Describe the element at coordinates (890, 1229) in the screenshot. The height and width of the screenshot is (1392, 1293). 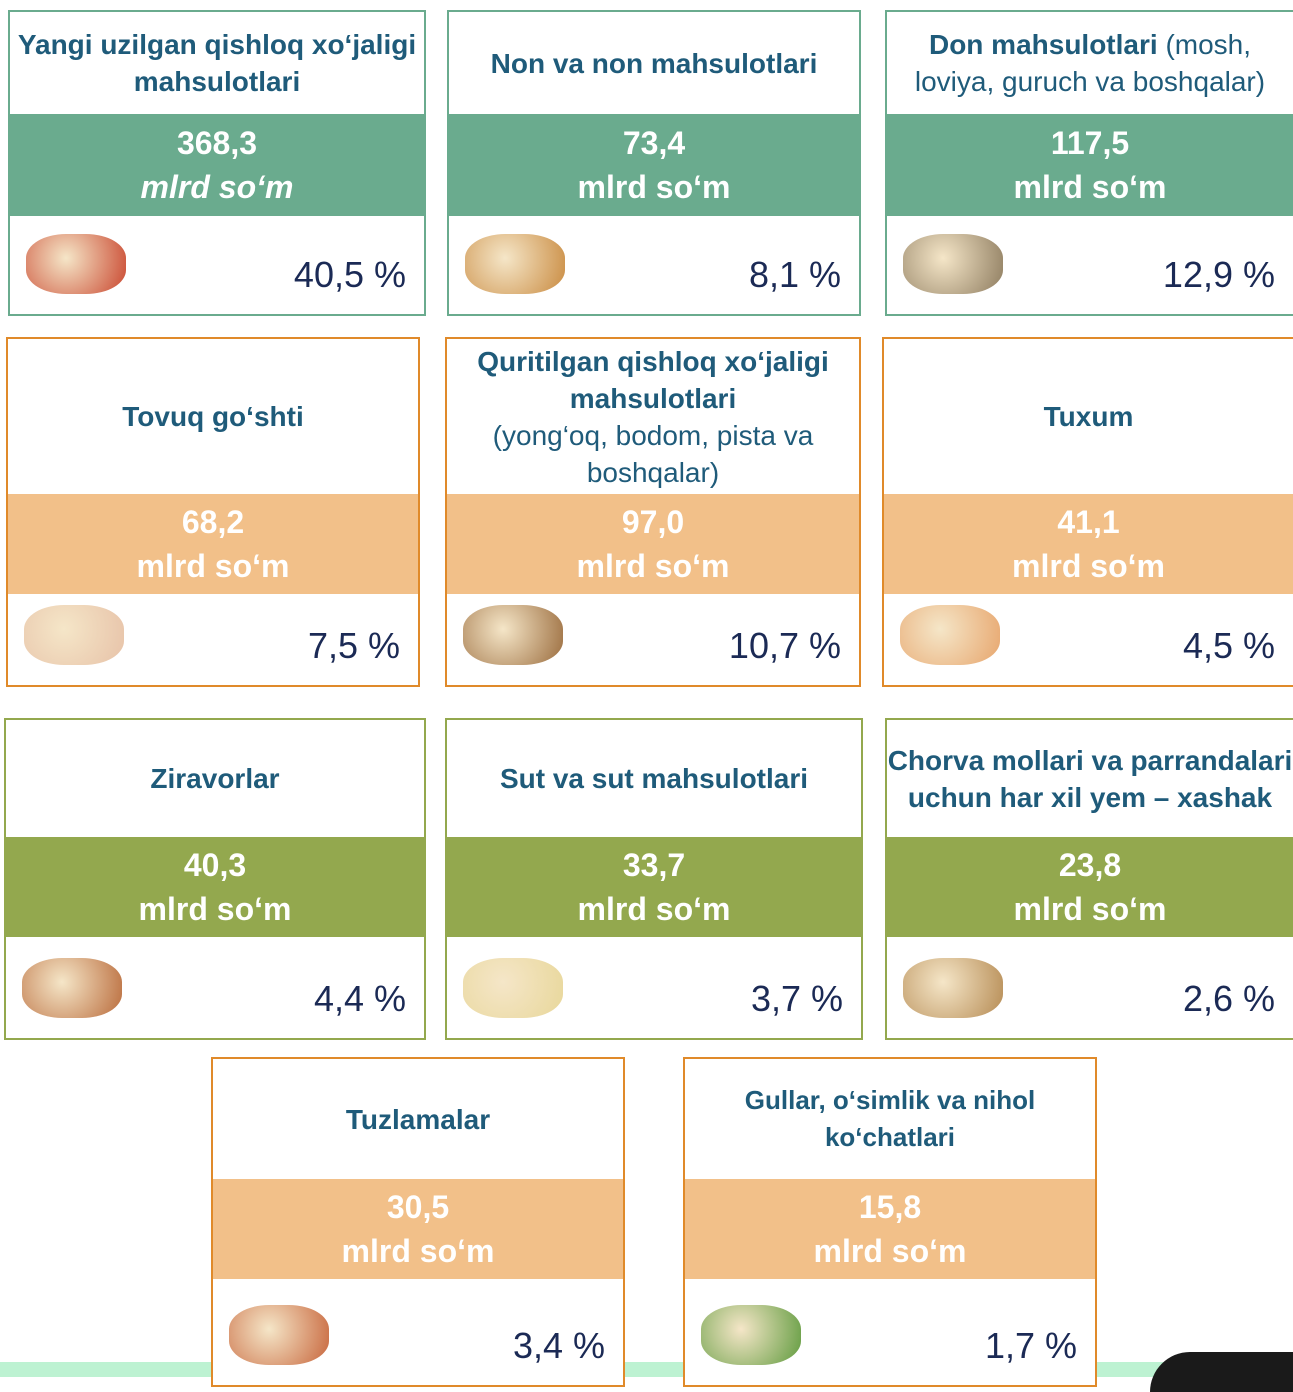
I see `value-band: 15,8 mlrd so‘m` at that location.